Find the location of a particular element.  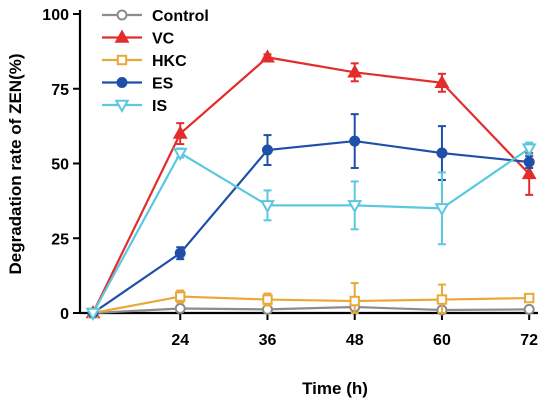

legend-label: VC is located at coordinates (163, 39).